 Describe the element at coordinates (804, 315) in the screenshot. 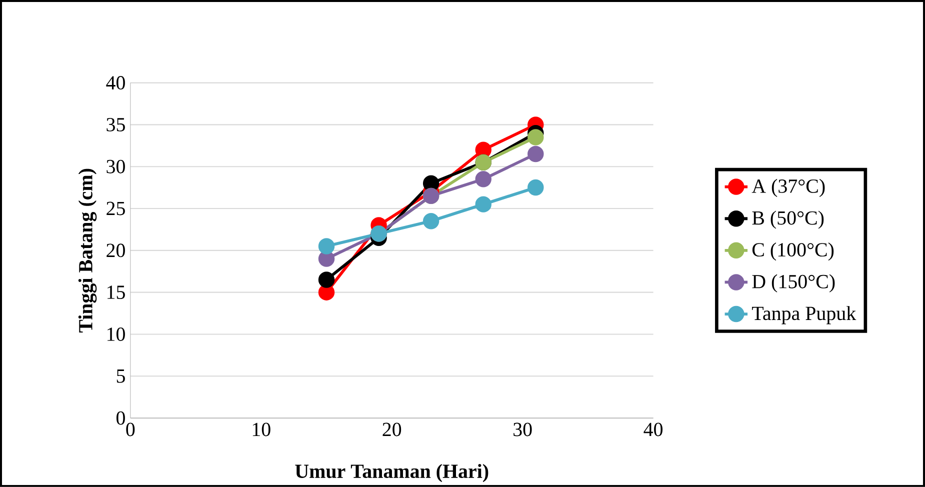

I see `legend-label: Tanpa Pupuk` at that location.